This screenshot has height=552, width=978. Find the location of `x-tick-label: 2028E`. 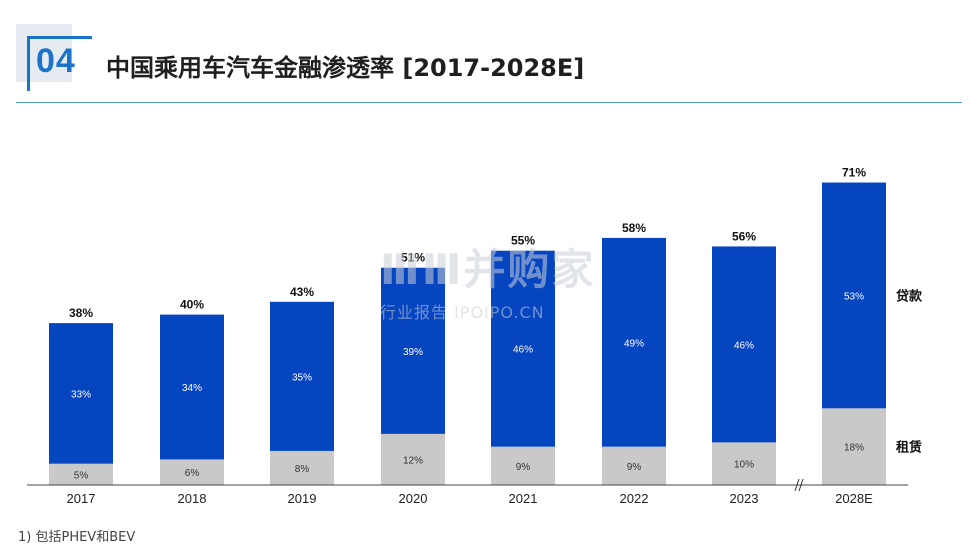

x-tick-label: 2028E is located at coordinates (854, 498).